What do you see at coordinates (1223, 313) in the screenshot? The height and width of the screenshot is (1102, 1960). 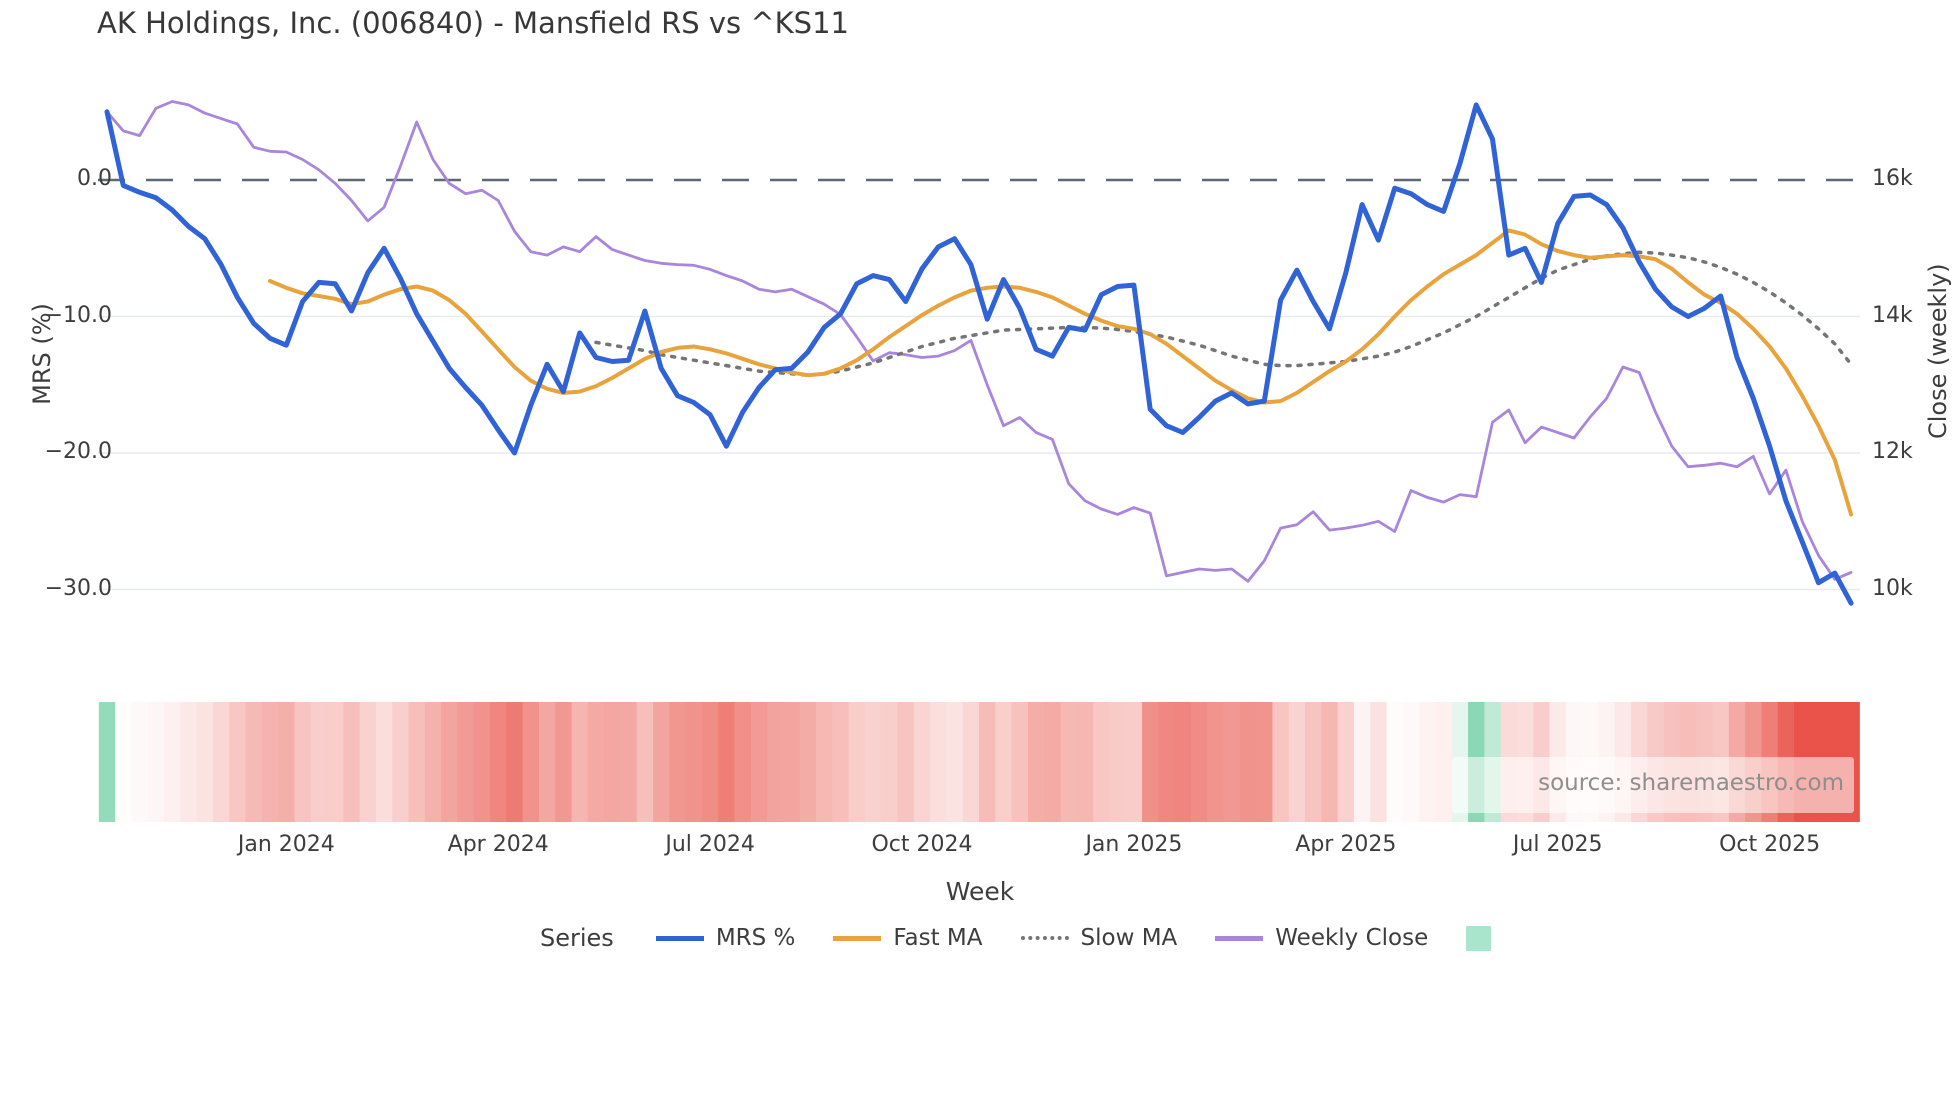 I see `series-line-slow-ma` at bounding box center [1223, 313].